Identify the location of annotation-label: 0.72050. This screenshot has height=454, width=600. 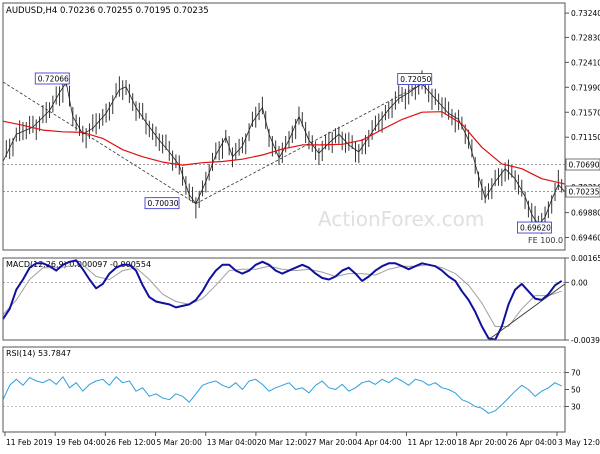
(415, 79).